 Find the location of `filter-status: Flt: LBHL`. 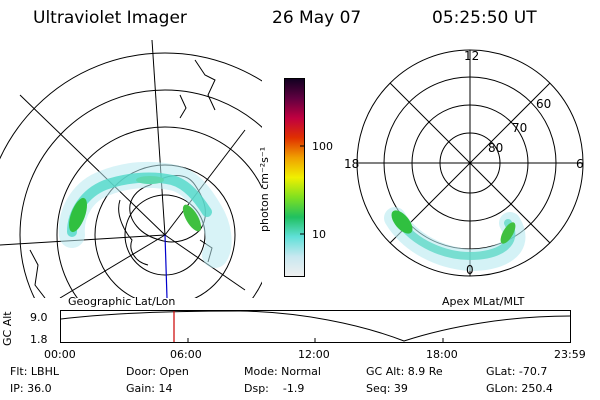

filter-status: Flt: LBHL is located at coordinates (34, 371).